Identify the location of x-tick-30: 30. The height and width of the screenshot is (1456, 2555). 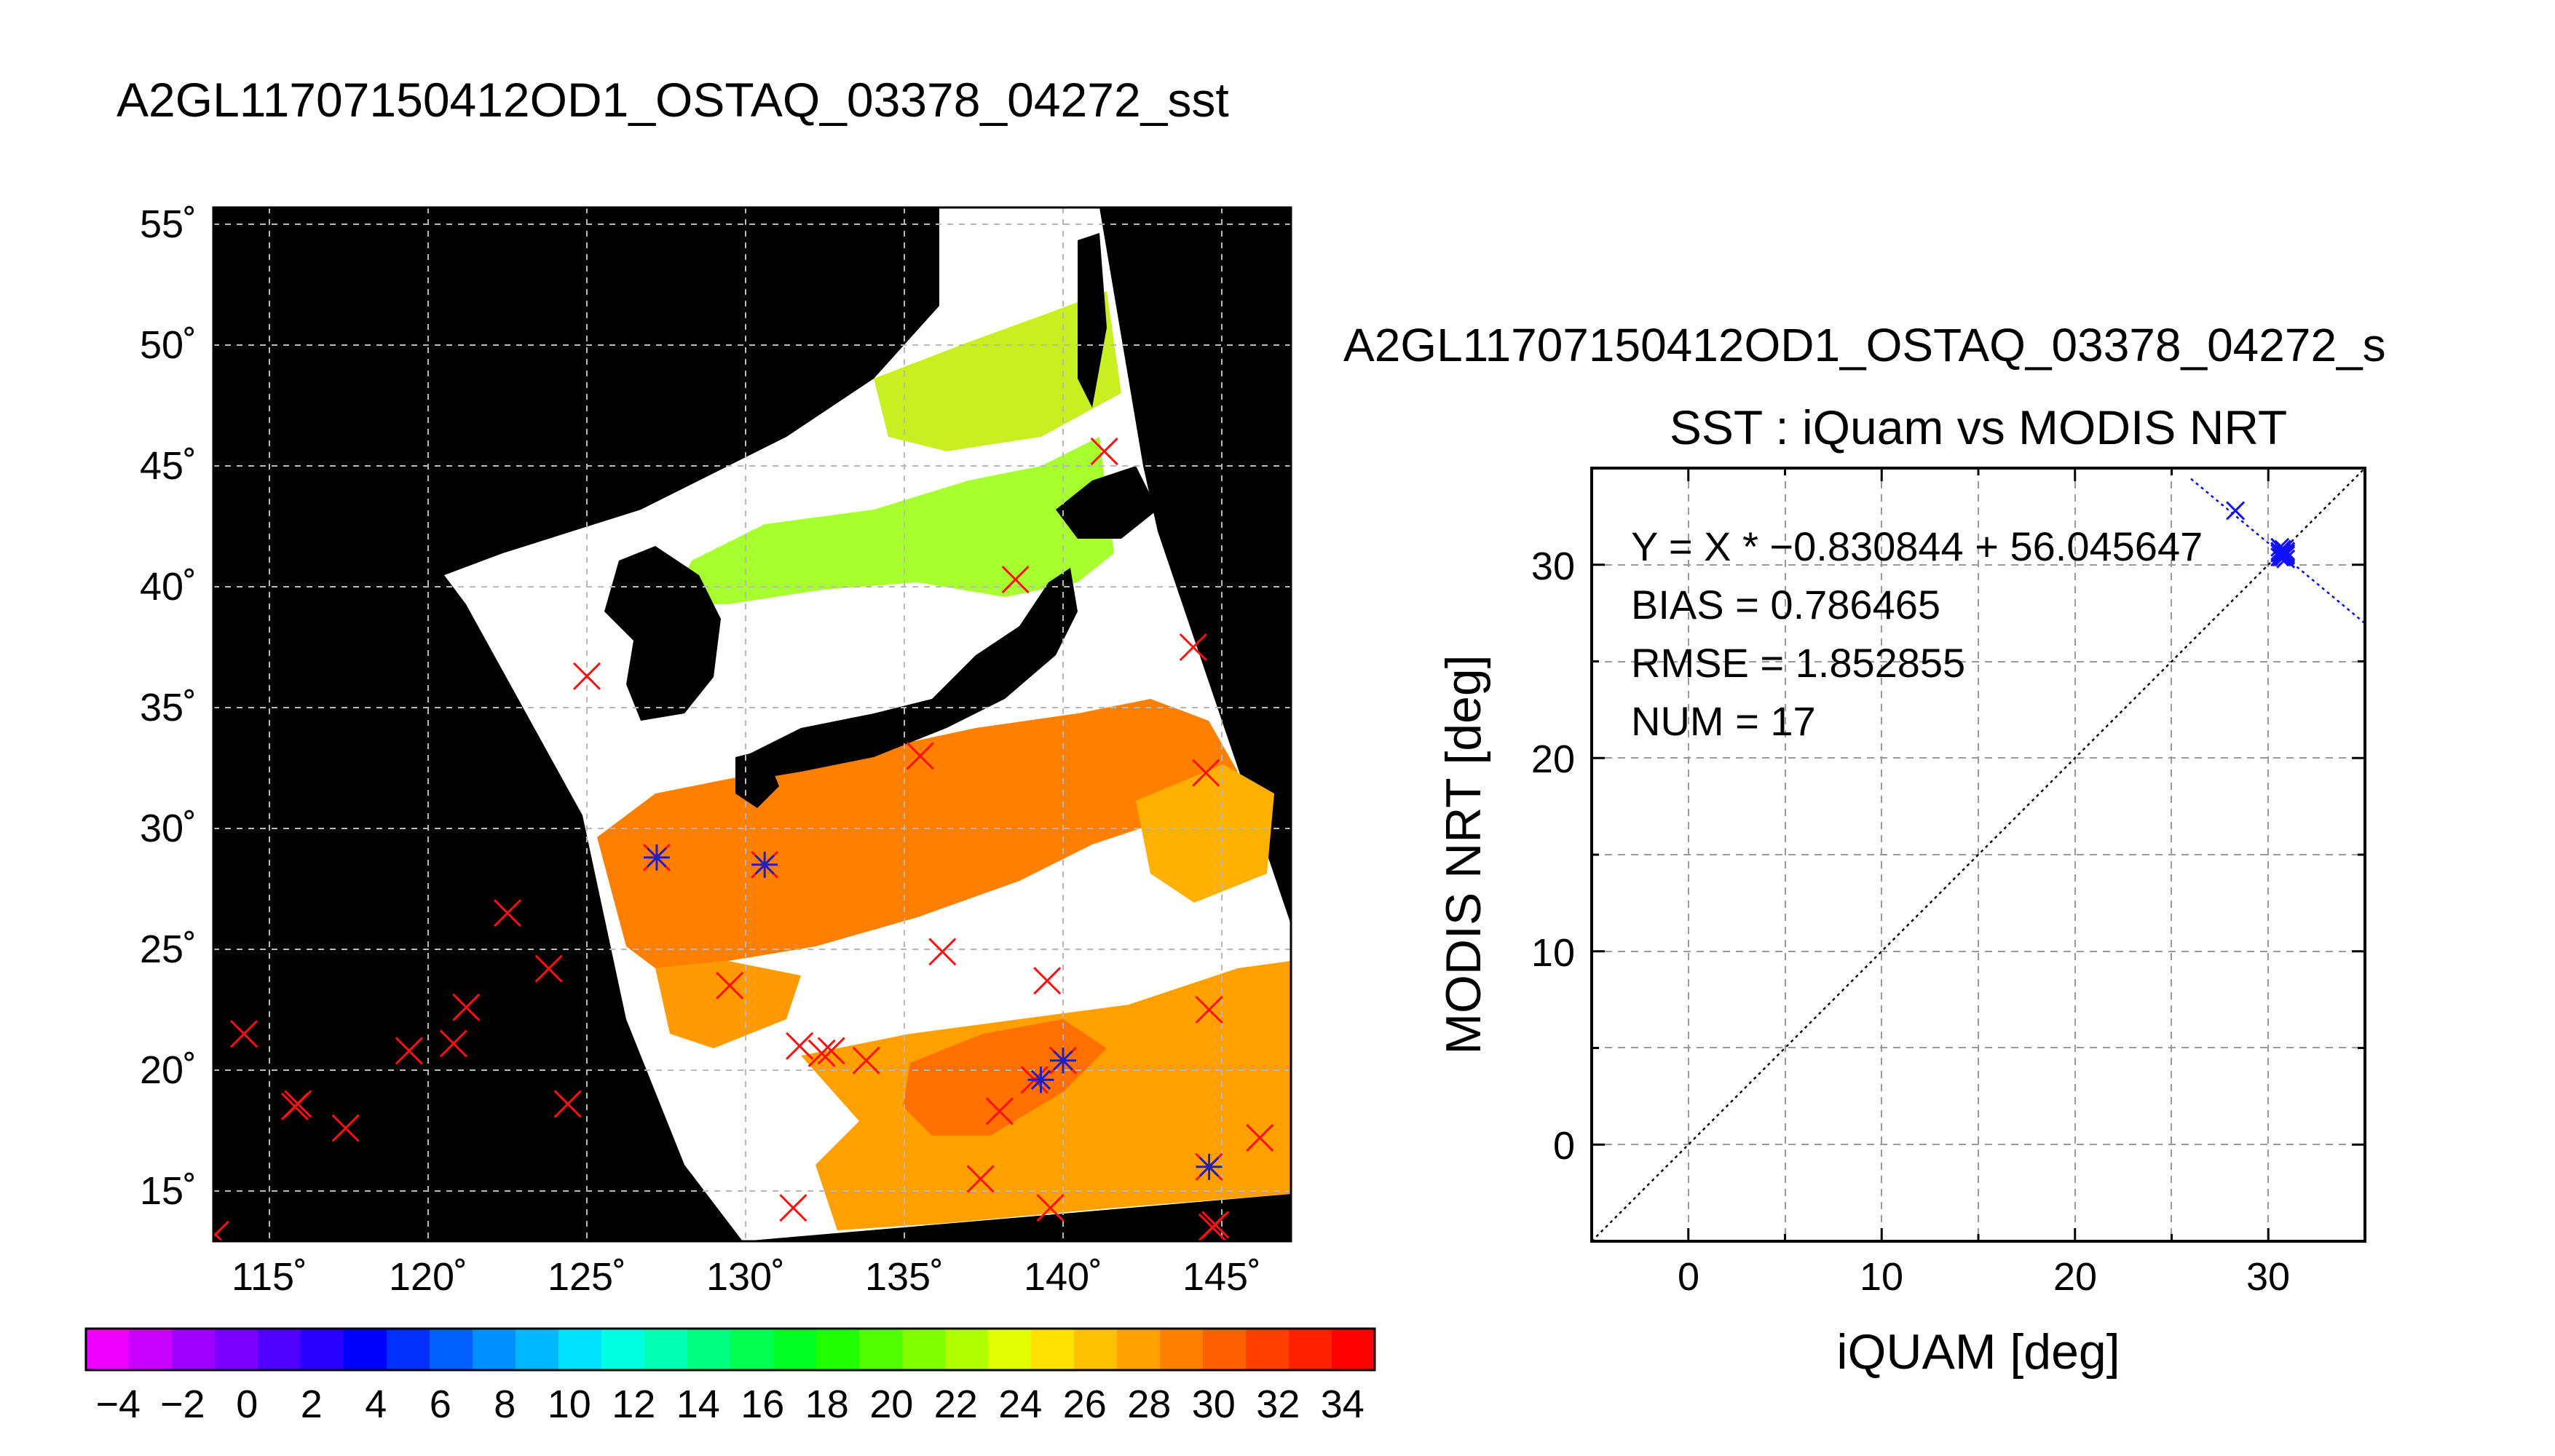
(2268, 1277).